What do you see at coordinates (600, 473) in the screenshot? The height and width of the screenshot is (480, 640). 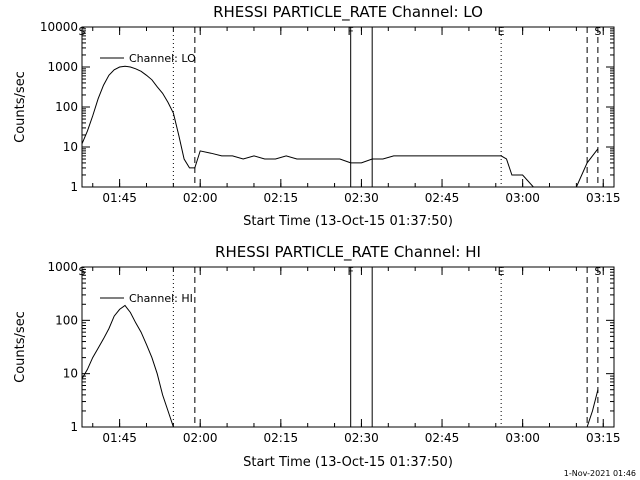 I see `footer-timestamp: 1-Nov-2021 01:46` at bounding box center [600, 473].